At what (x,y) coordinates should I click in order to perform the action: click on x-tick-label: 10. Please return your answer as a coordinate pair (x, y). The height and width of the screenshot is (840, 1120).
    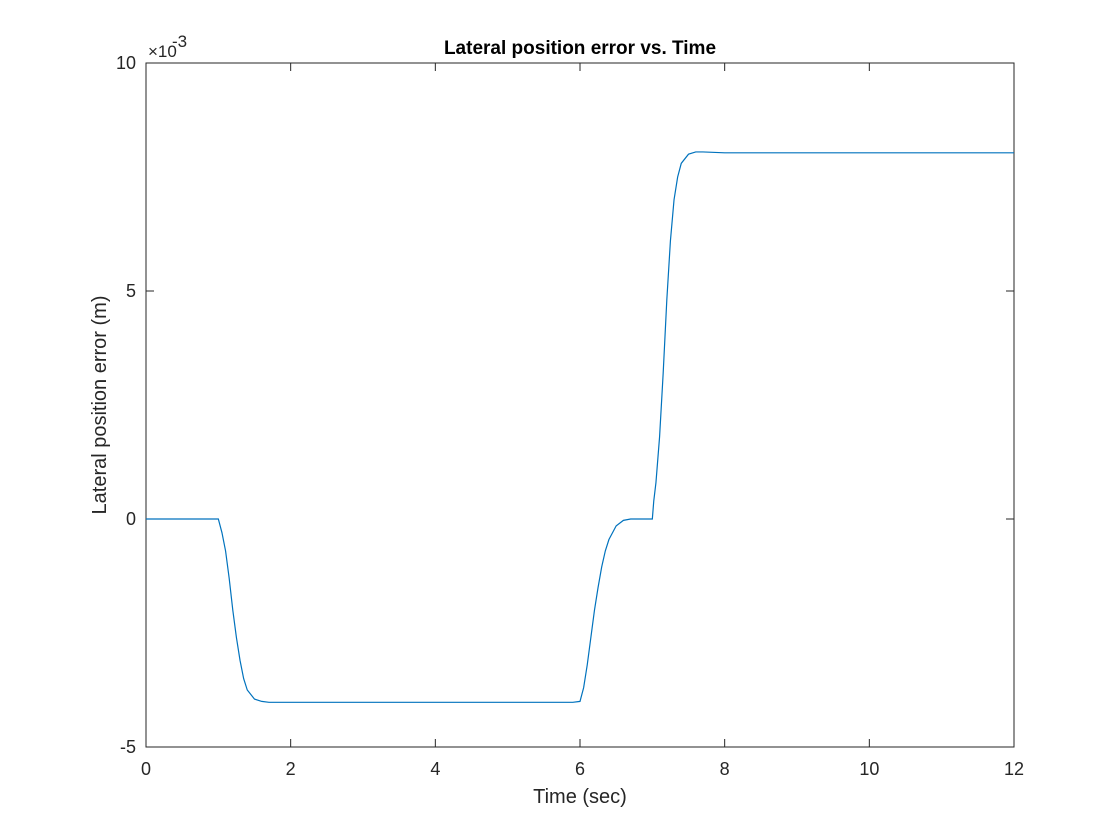
    Looking at the image, I should click on (869, 769).